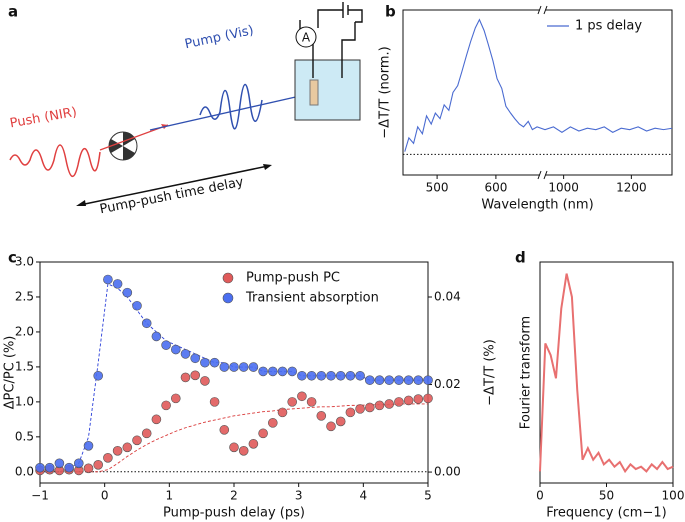 This screenshot has width=685, height=522. Describe the element at coordinates (43, 118) in the screenshot. I see `push-label: Push (NIR)` at that location.